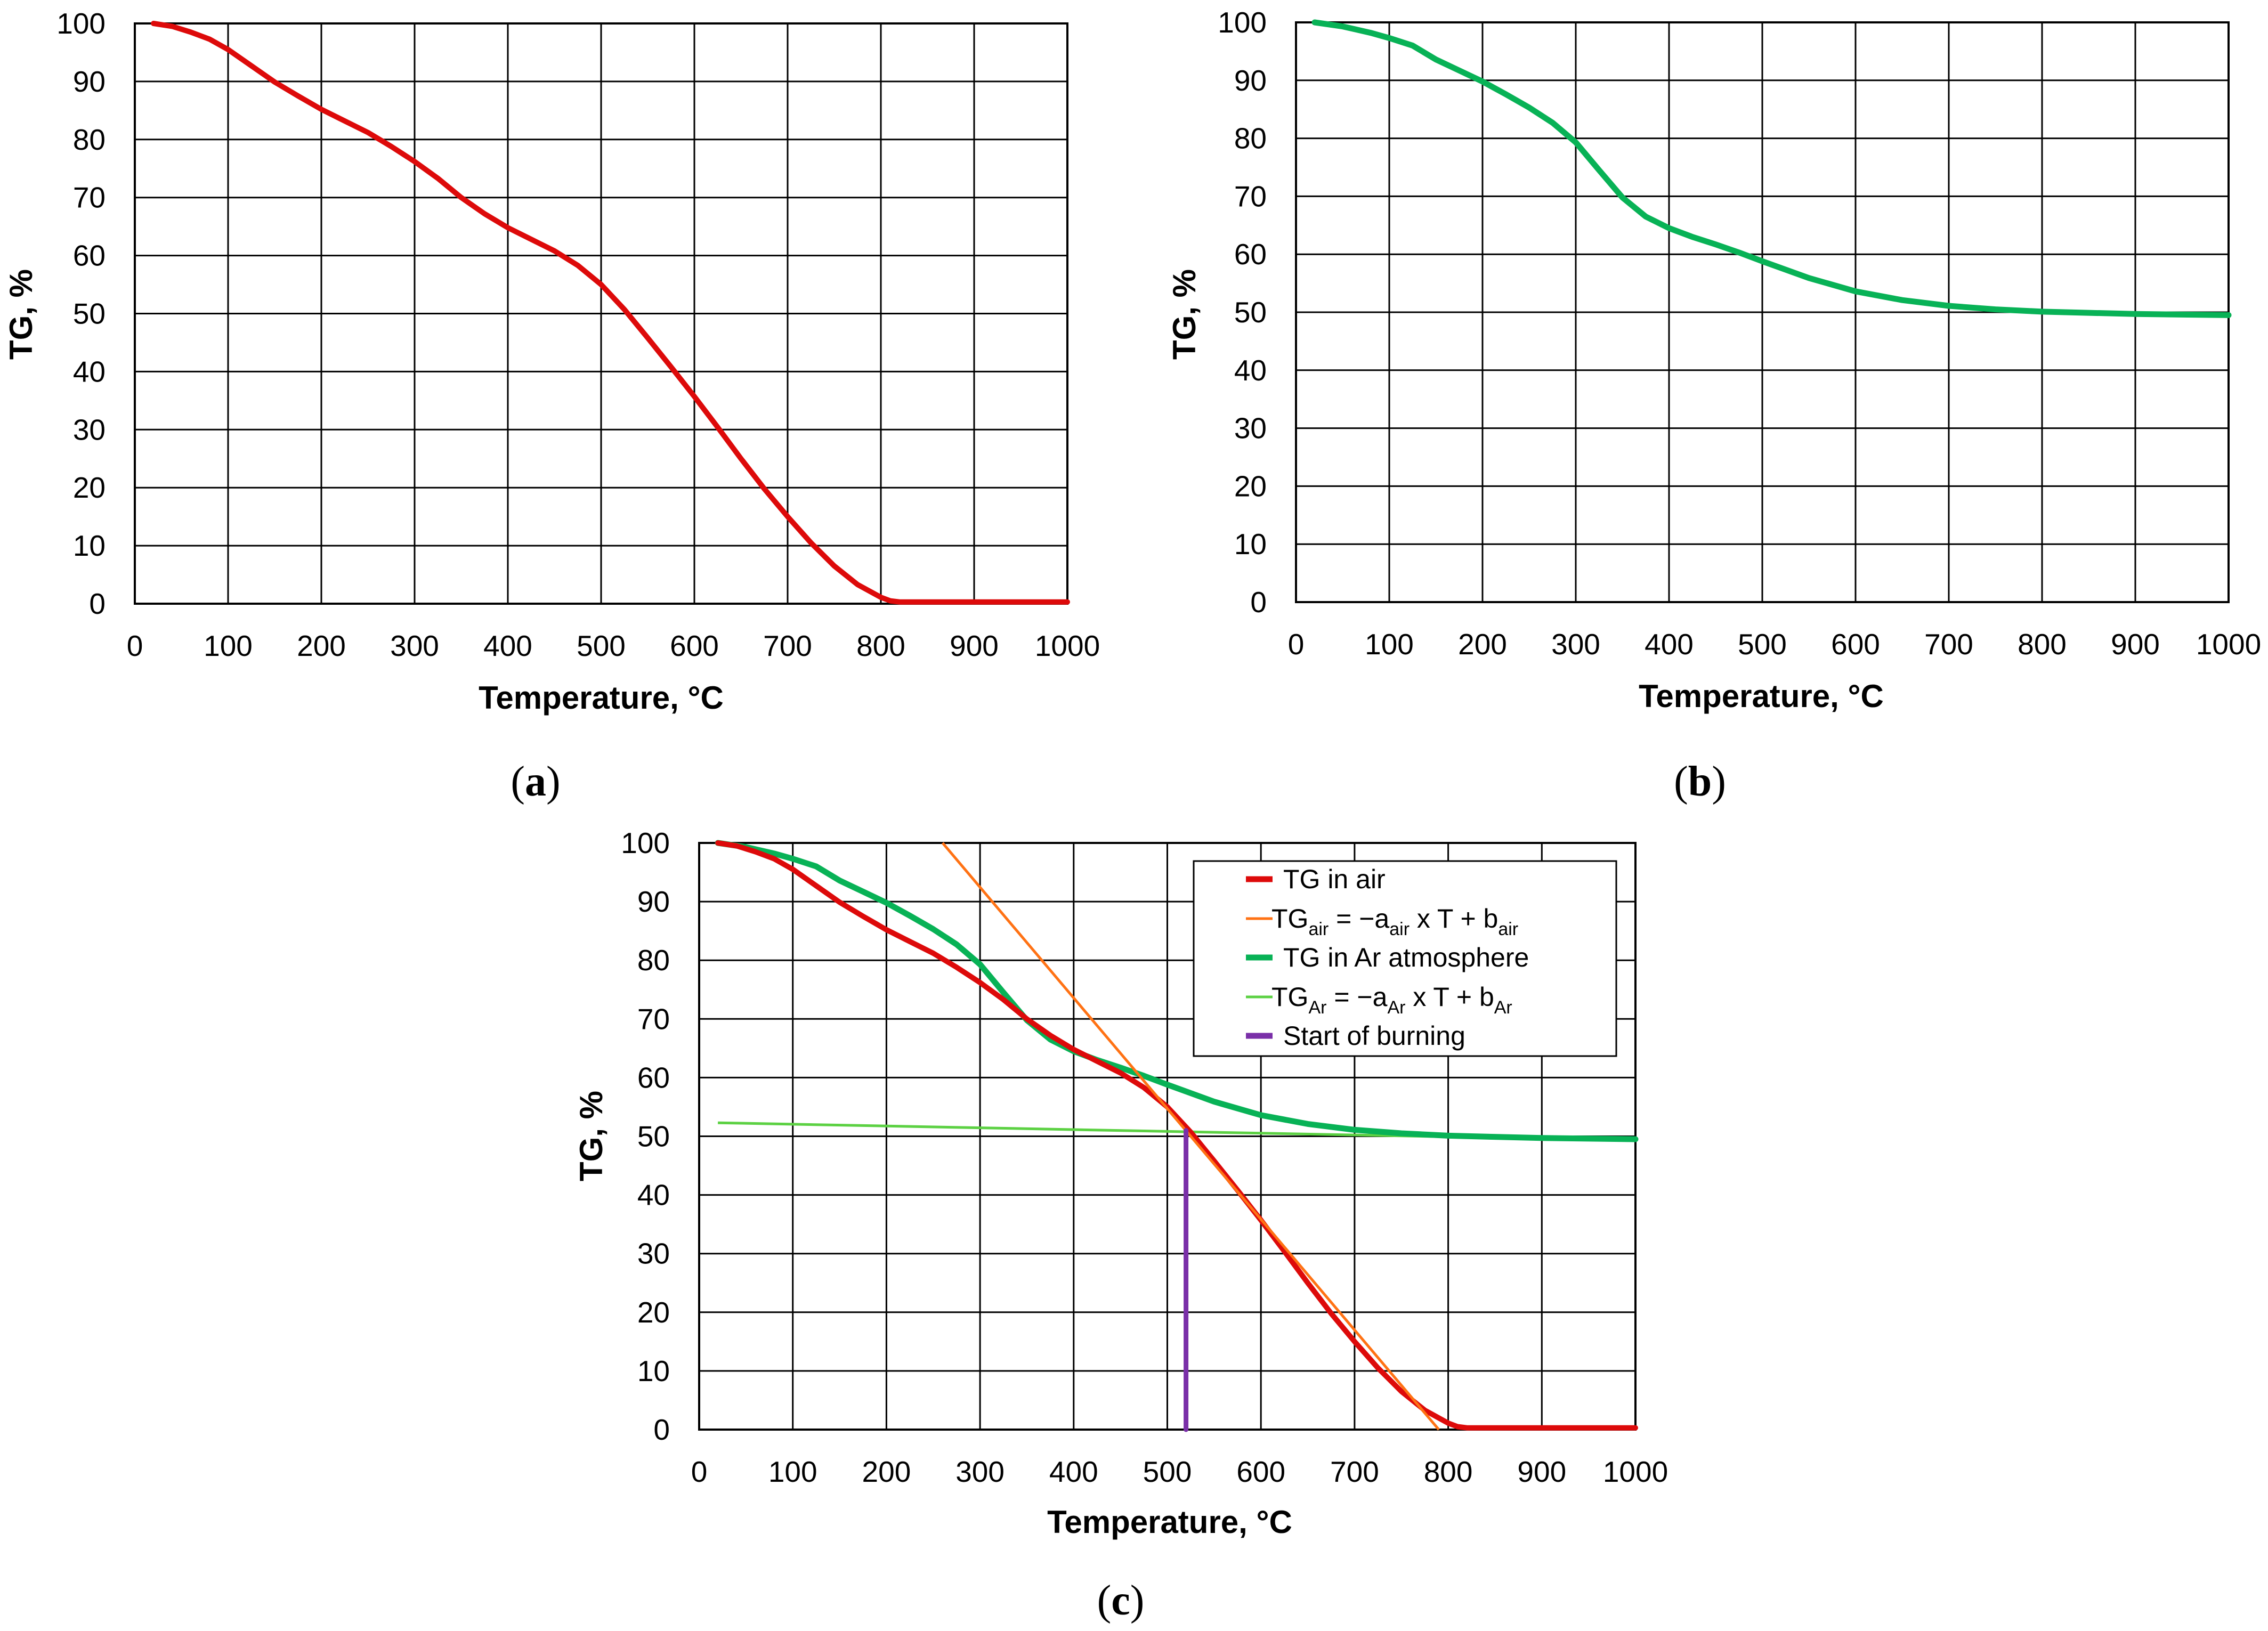 The height and width of the screenshot is (1631, 2268). I want to click on chart-b-x-tick-label: 900, so click(2135, 644).